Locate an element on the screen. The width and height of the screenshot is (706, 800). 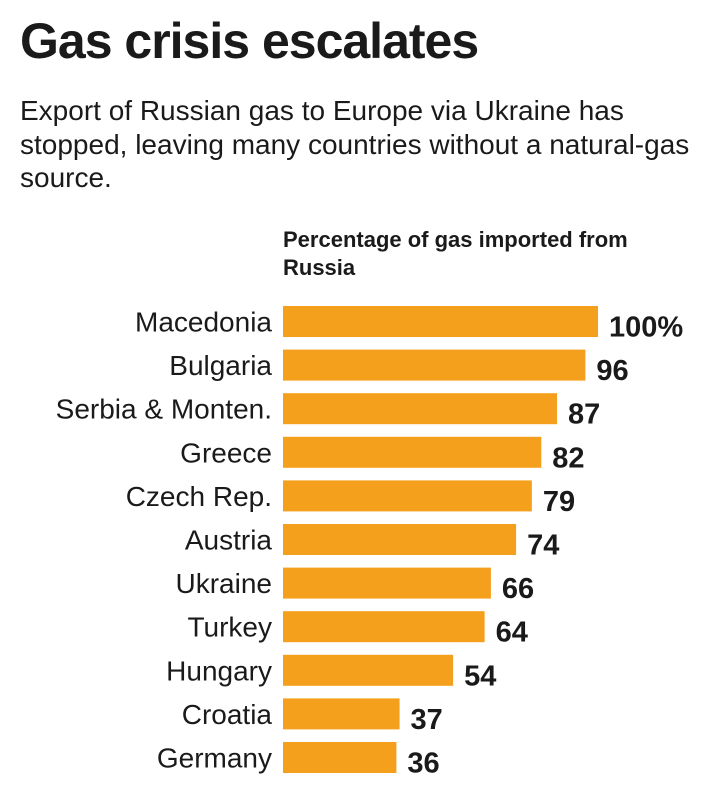
value-label: 54 is located at coordinates (480, 676).